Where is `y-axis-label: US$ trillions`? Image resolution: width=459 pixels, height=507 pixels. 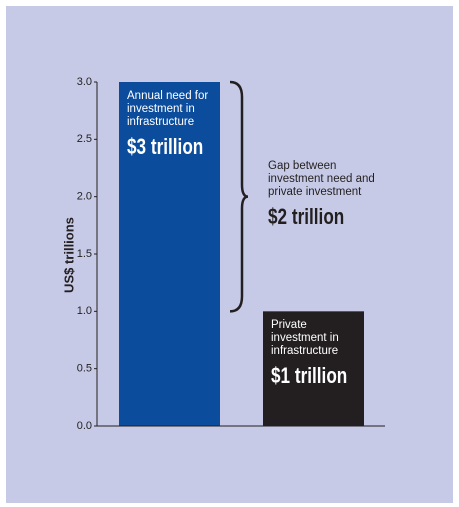
y-axis-label: US$ trillions is located at coordinates (68, 255).